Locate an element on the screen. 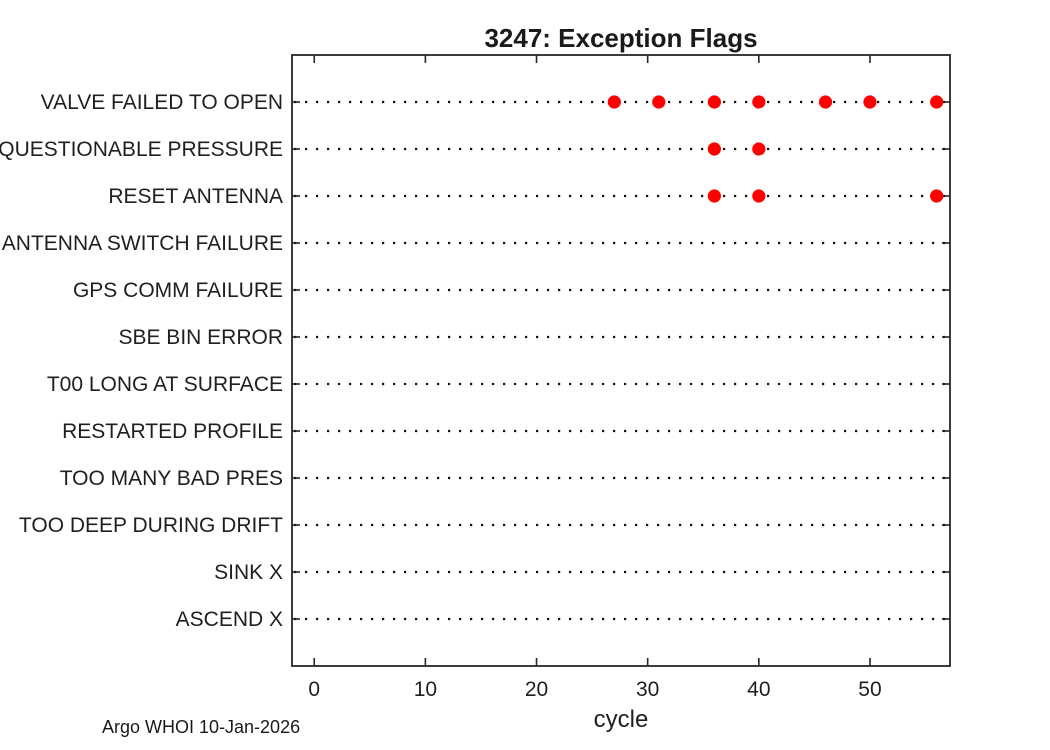 The height and width of the screenshot is (750, 1050). x-tick-label: 50 is located at coordinates (869, 689).